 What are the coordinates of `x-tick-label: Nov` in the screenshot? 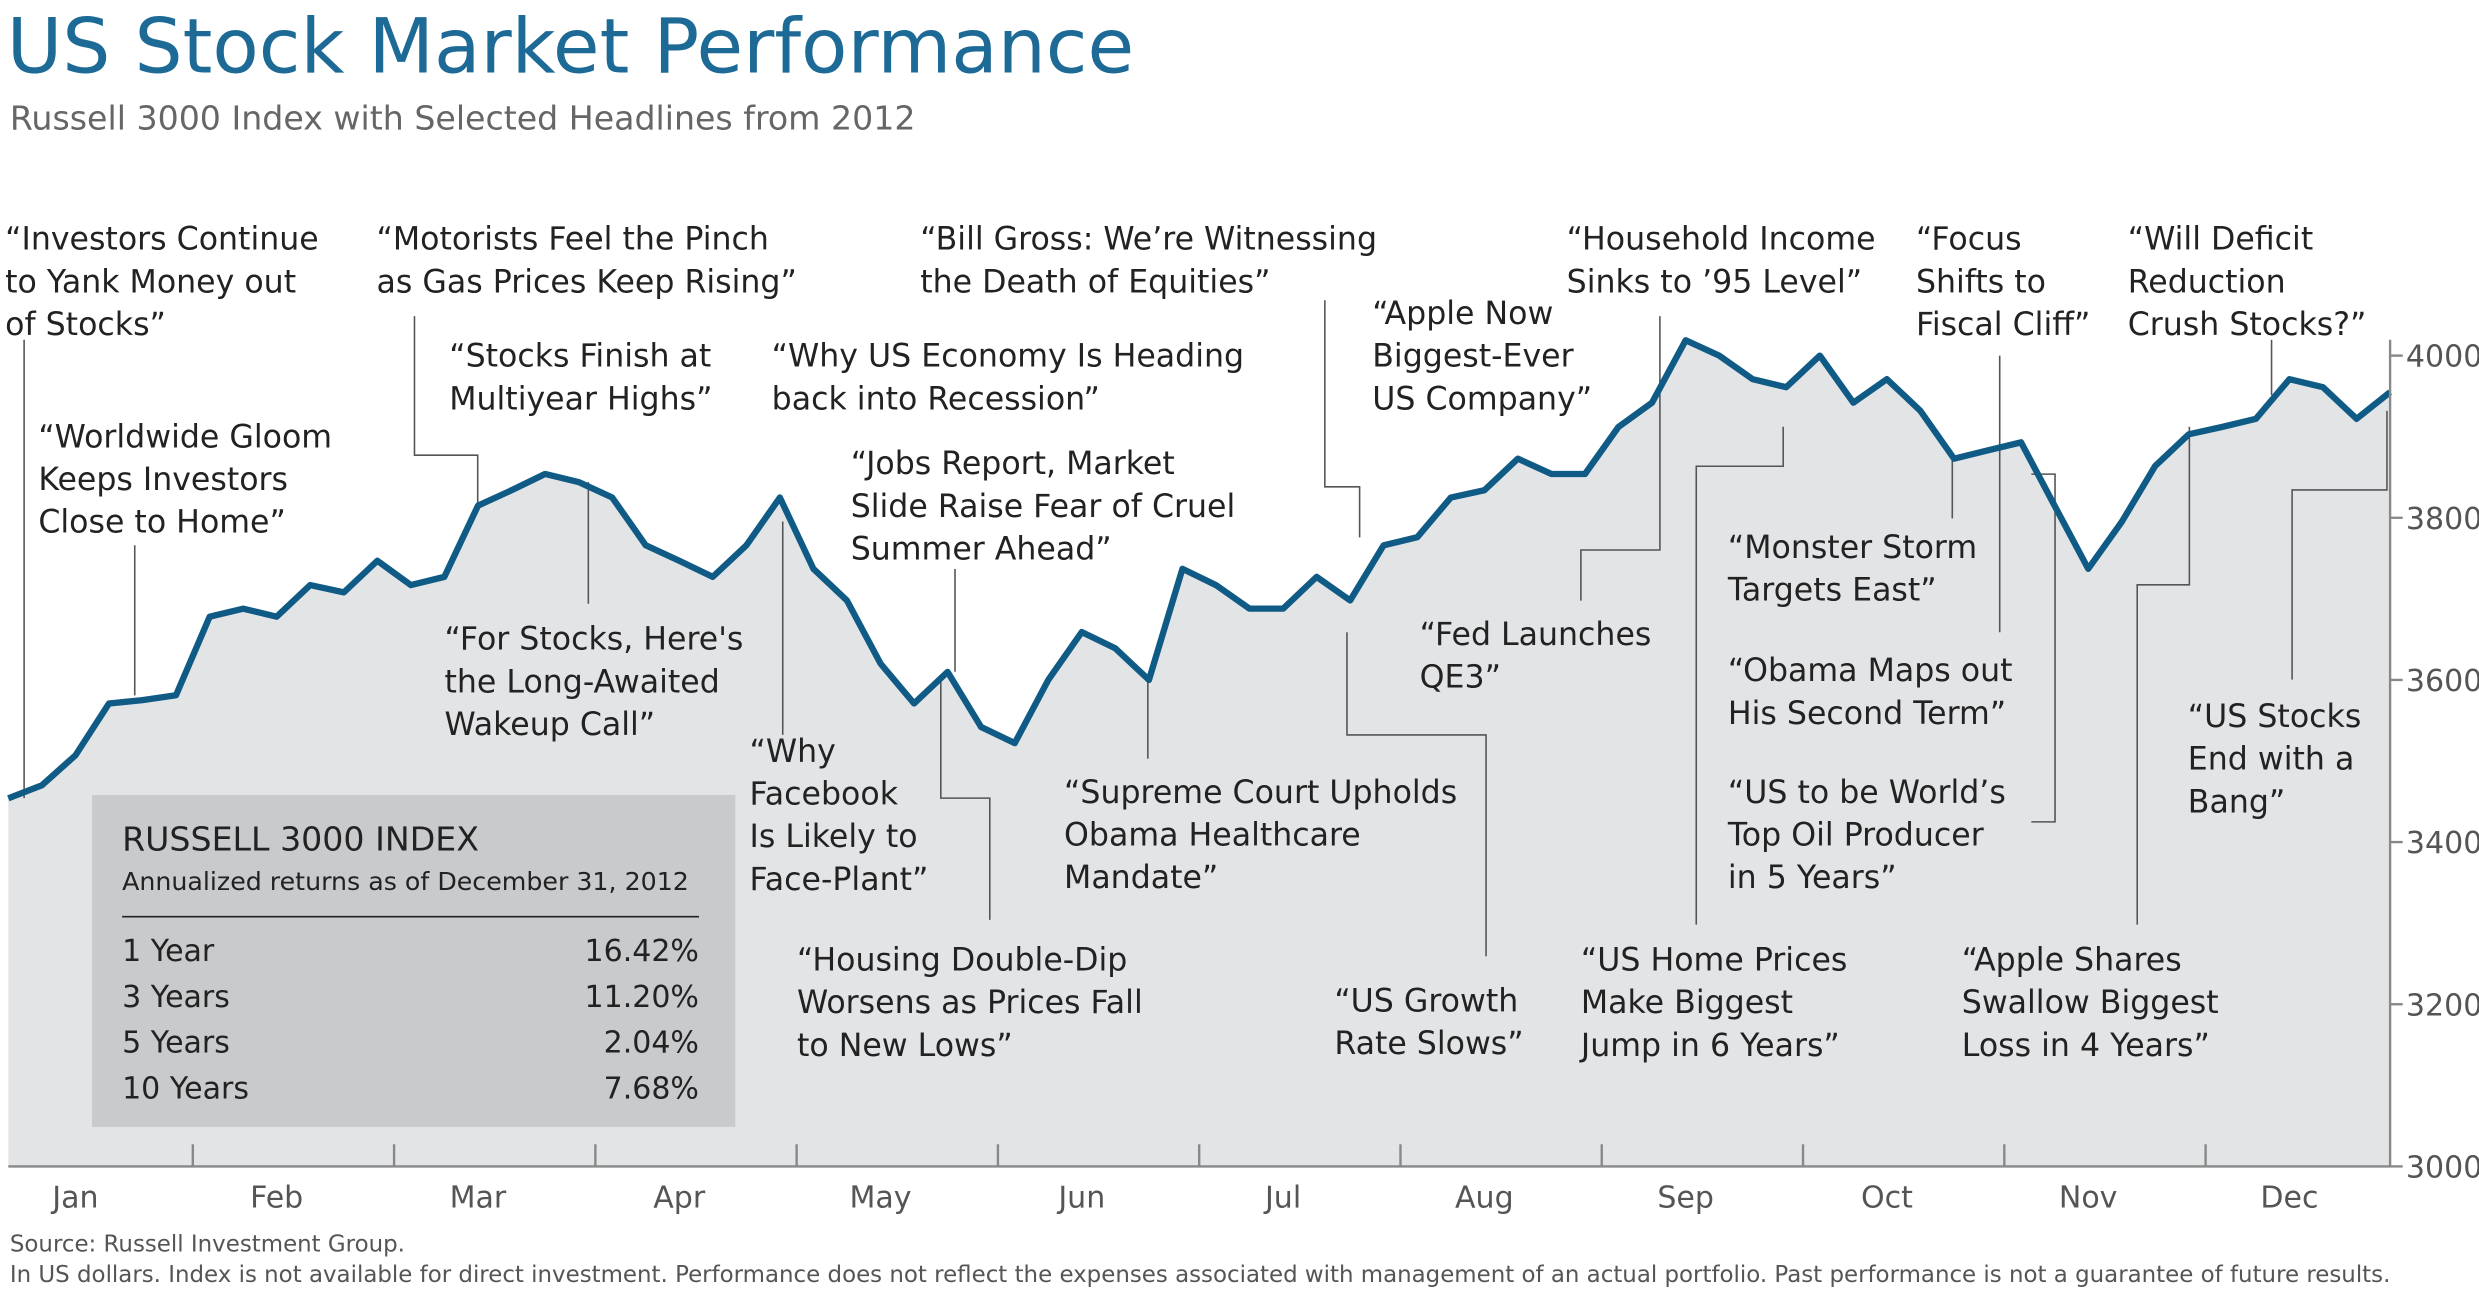 It's located at (2088, 1197).